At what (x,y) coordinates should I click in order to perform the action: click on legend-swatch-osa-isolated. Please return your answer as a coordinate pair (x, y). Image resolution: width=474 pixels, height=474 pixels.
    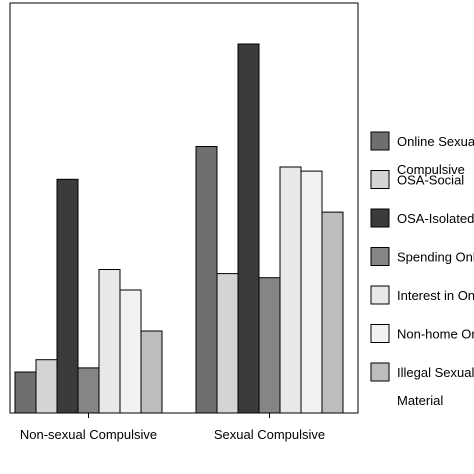
    Looking at the image, I should click on (380, 218).